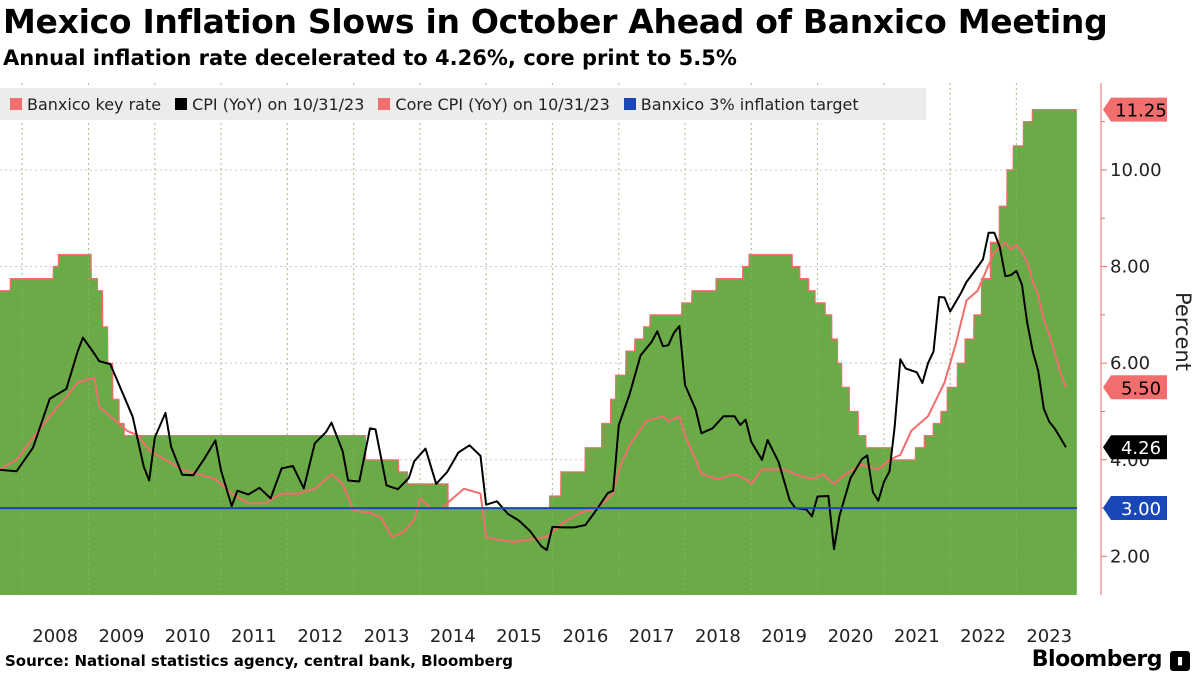 Image resolution: width=1200 pixels, height=675 pixels. What do you see at coordinates (1136, 170) in the screenshot?
I see `y-tick-label: 10.00` at bounding box center [1136, 170].